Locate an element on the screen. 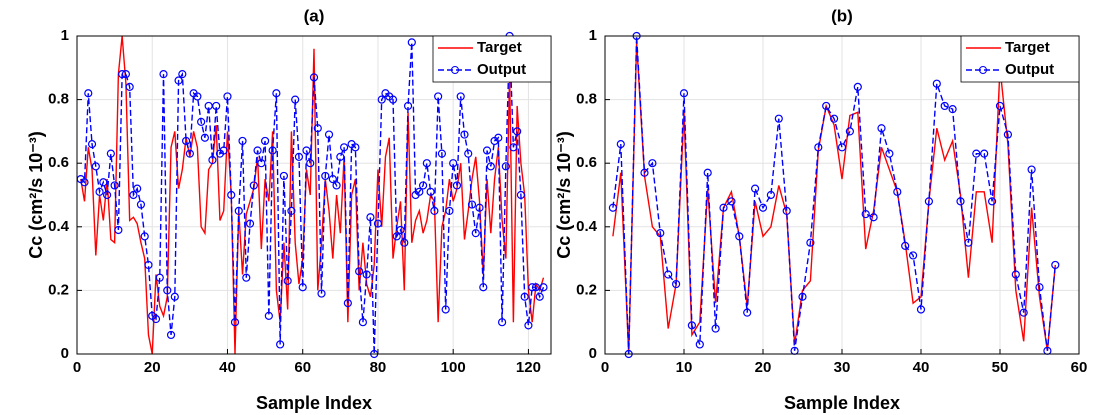  y-tick-label: 0.8 is located at coordinates (58, 99).